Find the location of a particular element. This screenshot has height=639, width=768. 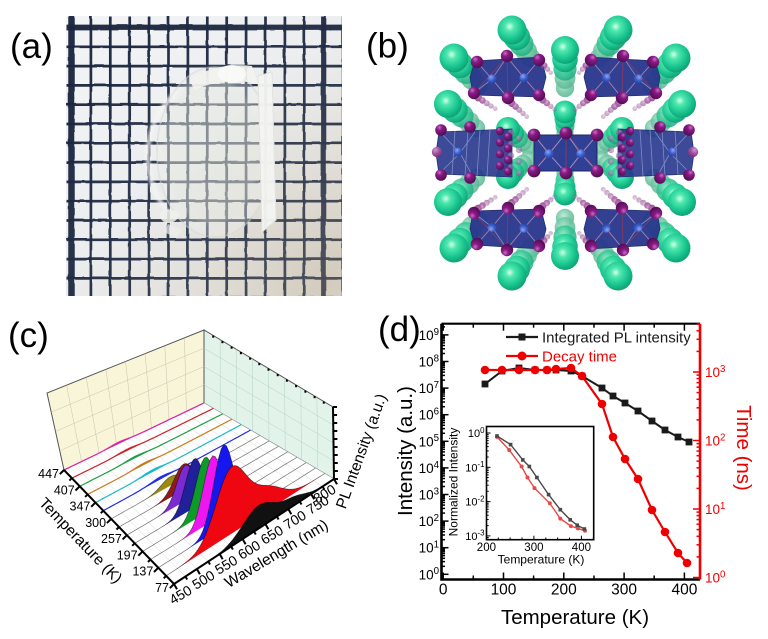

svg-text: Integrated PL intensity is located at coordinates (616, 338).